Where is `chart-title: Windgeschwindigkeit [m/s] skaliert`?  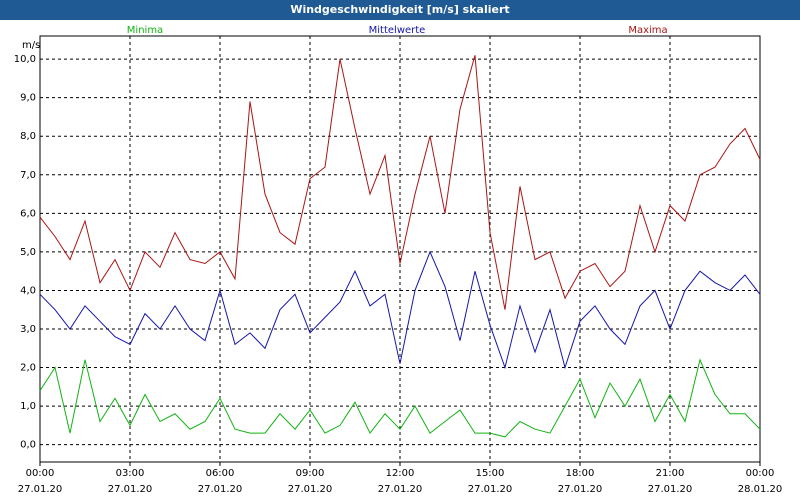
chart-title: Windgeschwindigkeit [m/s] skaliert is located at coordinates (400, 10).